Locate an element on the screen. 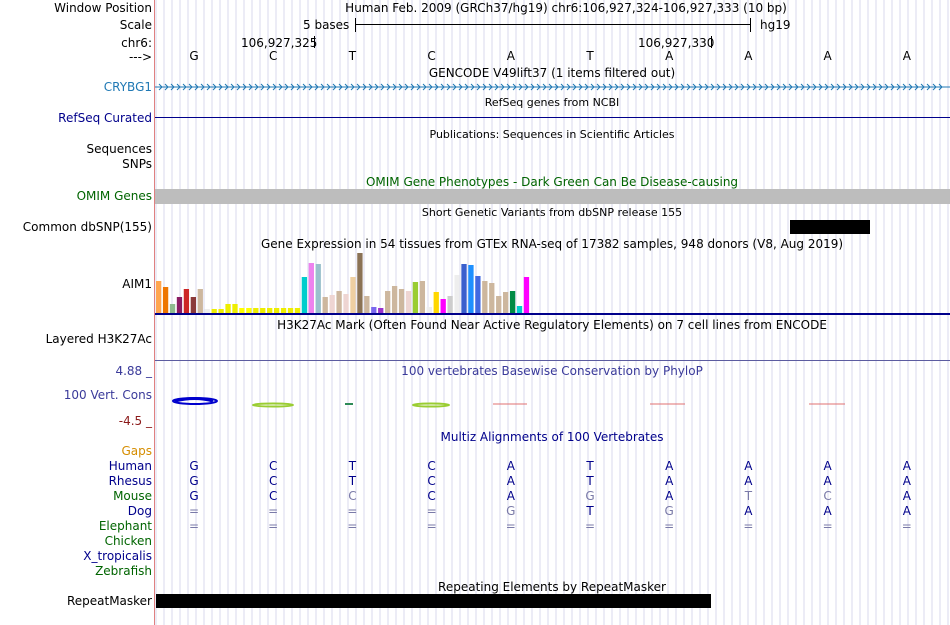 The image size is (950, 625). multiz-title: Multiz Alignments of 100 Vertebrates is located at coordinates (552, 437).